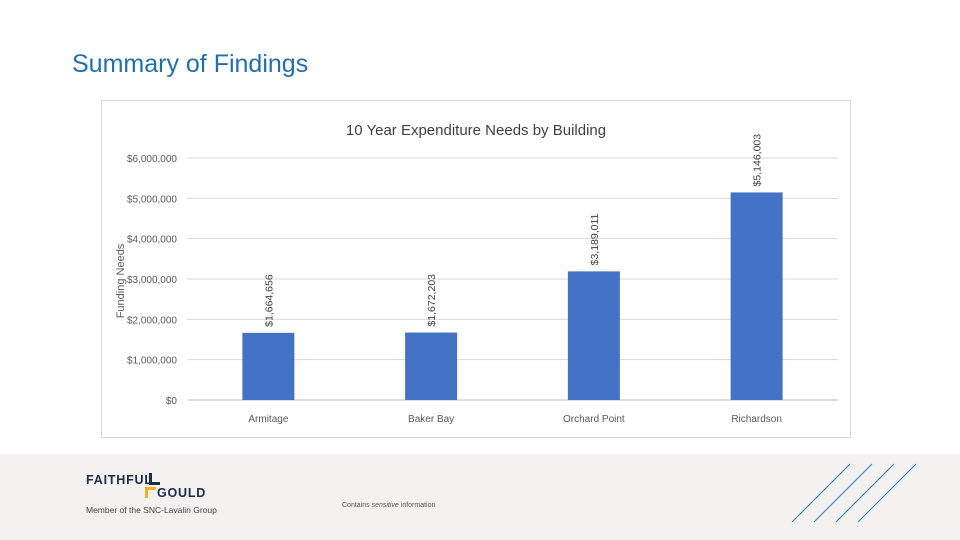 This screenshot has height=540, width=960. I want to click on logo-text-gould: GOULD, so click(182, 493).